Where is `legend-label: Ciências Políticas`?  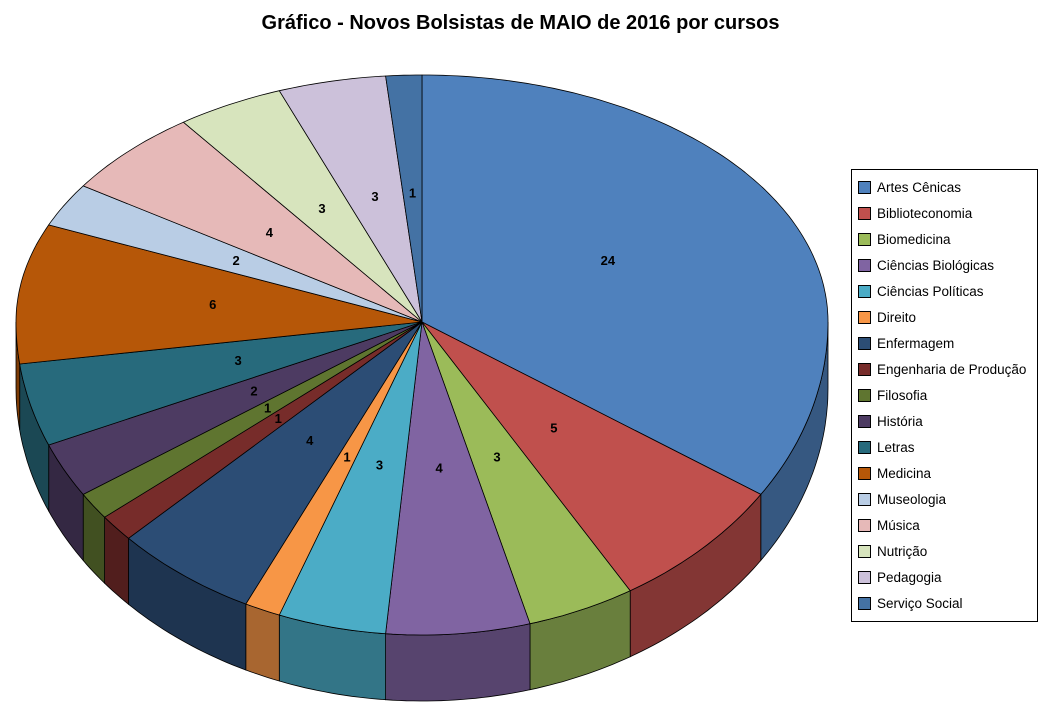 legend-label: Ciências Políticas is located at coordinates (930, 291).